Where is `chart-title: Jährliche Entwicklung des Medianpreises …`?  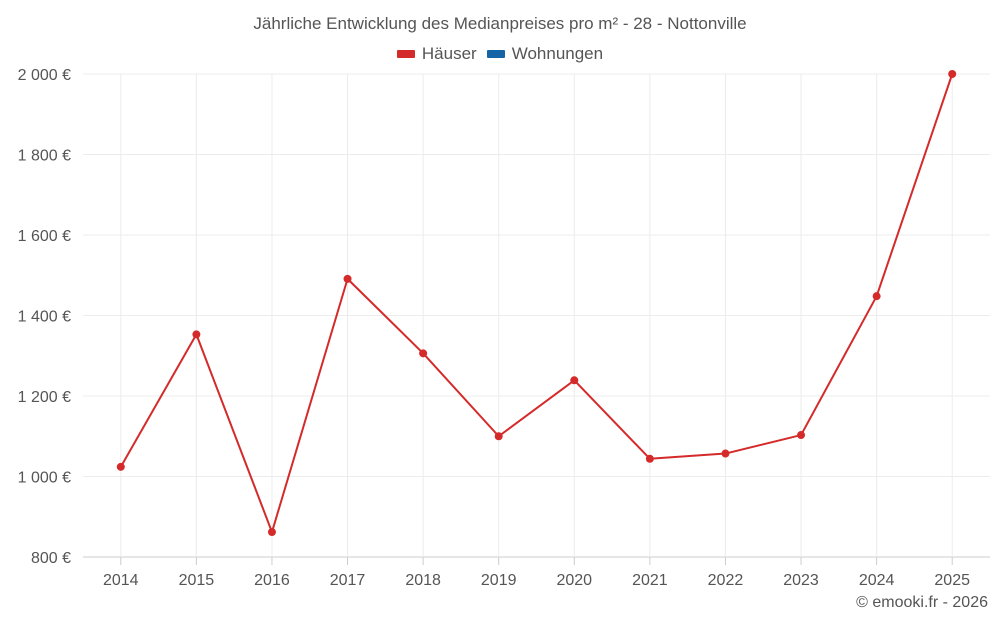
chart-title: Jährliche Entwicklung des Medianpreises … is located at coordinates (500, 23).